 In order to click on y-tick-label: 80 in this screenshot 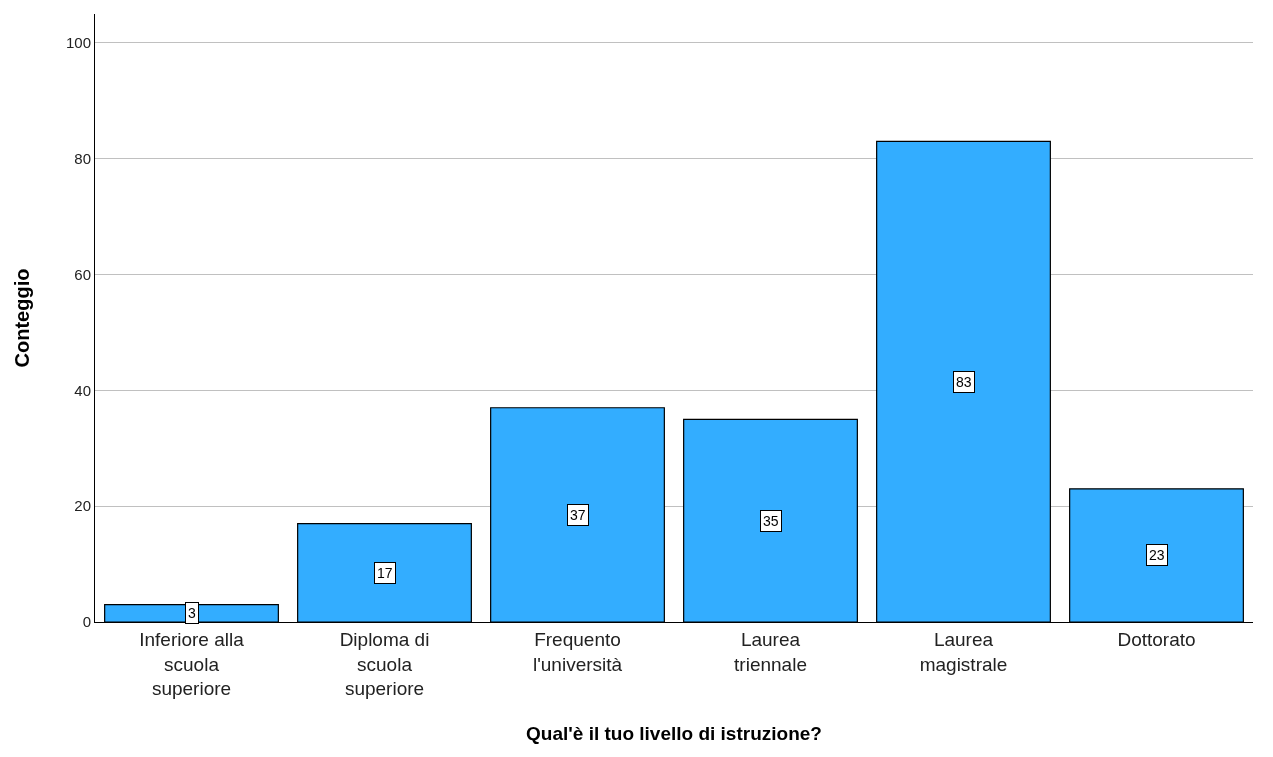, I will do `click(82, 159)`.